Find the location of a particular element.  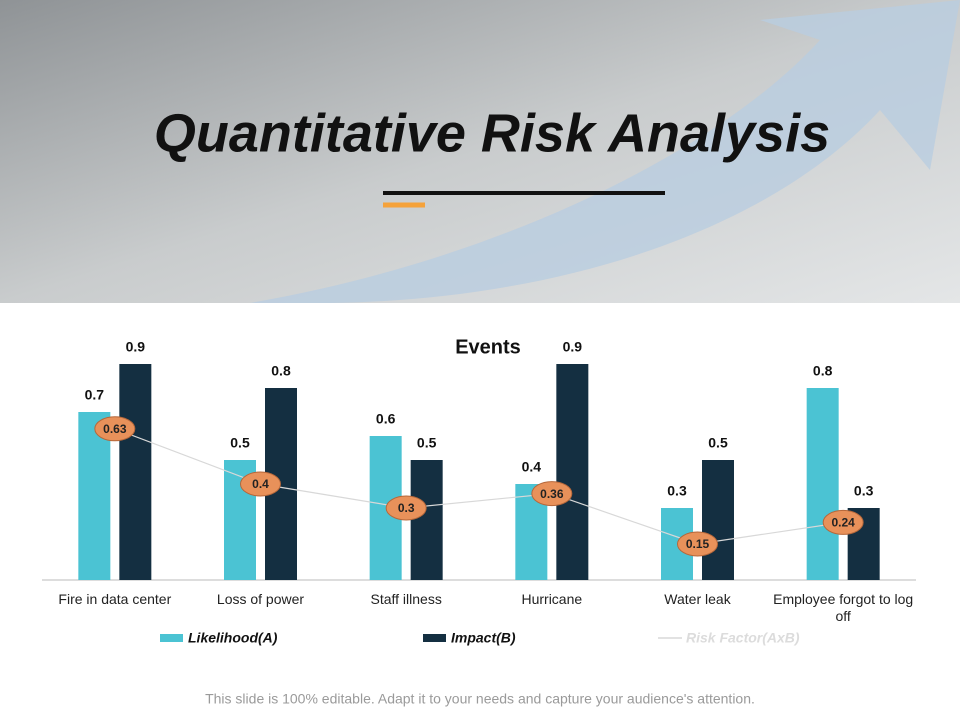

data-label: 0.36 is located at coordinates (552, 494).